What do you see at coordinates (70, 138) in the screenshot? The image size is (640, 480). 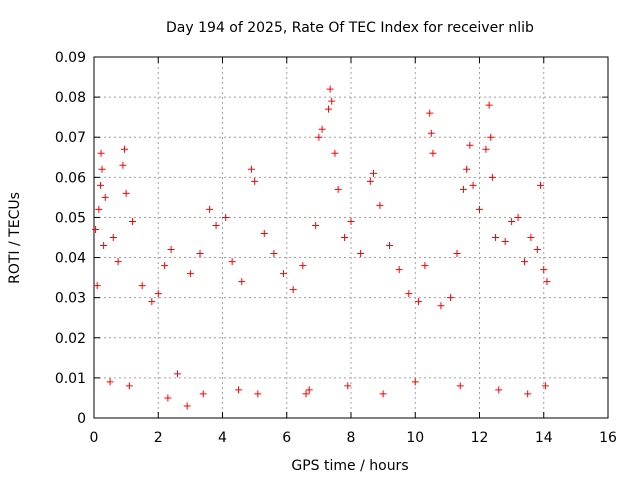 I see `y-tick-label: 0.07` at bounding box center [70, 138].